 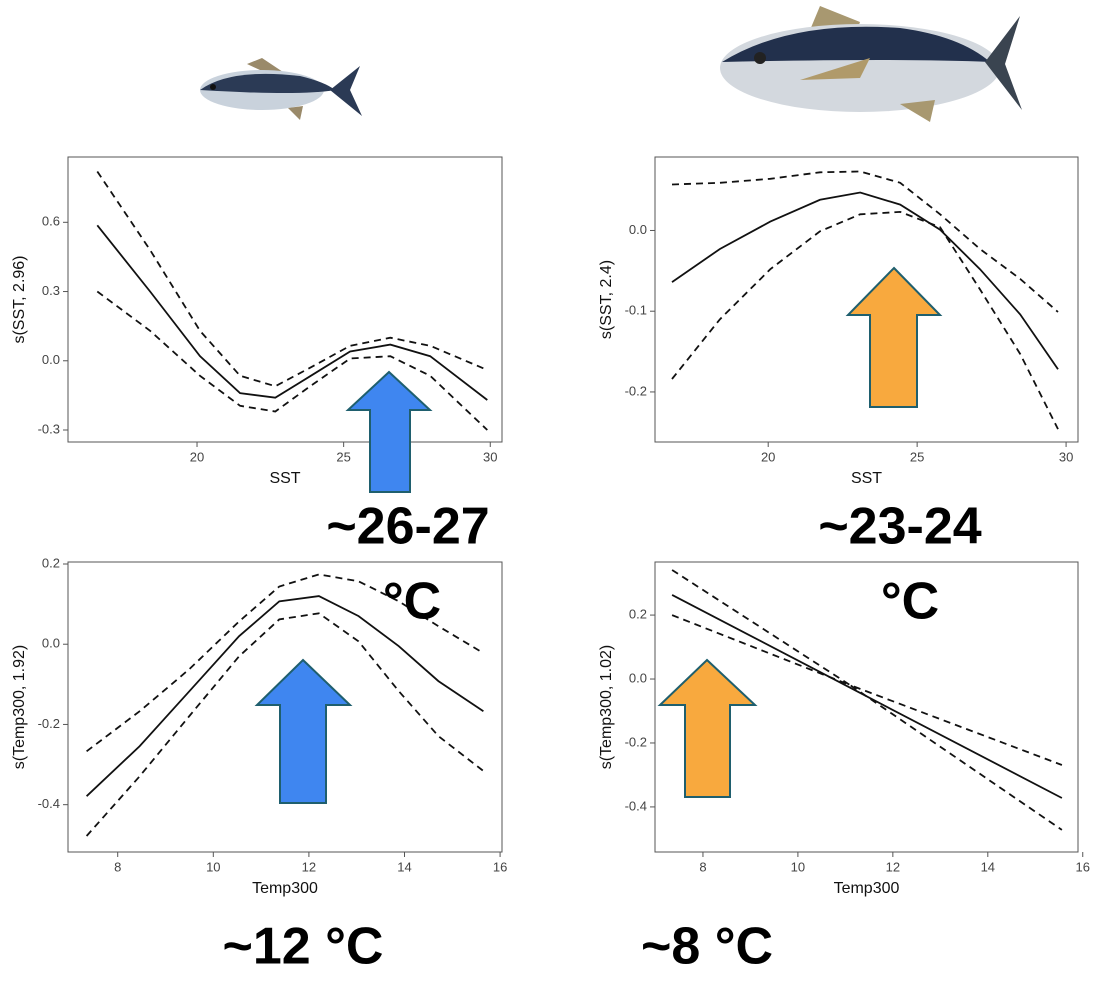 I want to click on y-axis-label: s(SST, 2.4), so click(x=606, y=299).